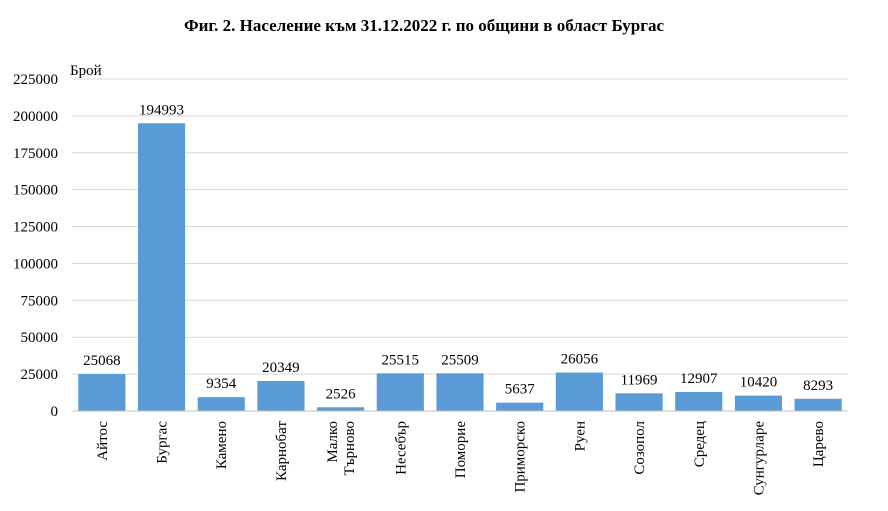  I want to click on data-label: 11969, so click(639, 380).